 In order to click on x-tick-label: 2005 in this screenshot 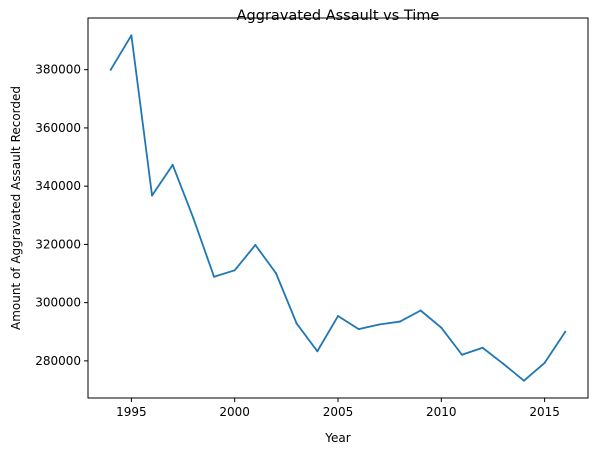, I will do `click(338, 412)`.